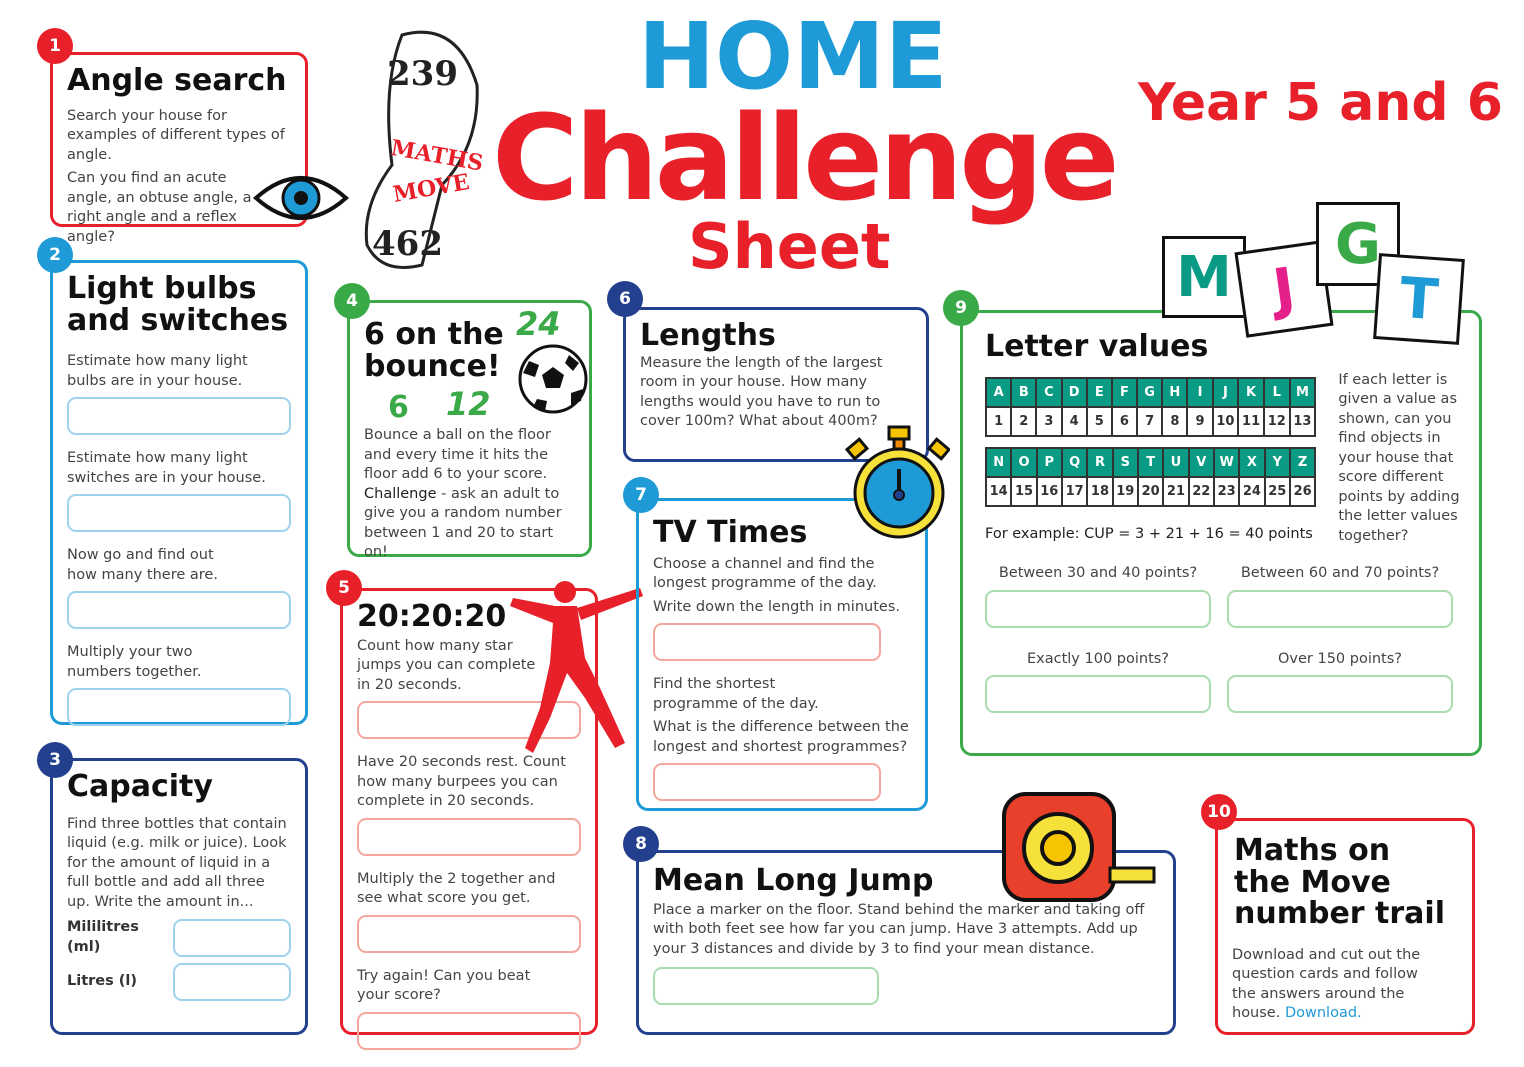 Image resolution: width=1524 pixels, height=1067 pixels. What do you see at coordinates (1099, 392) in the screenshot?
I see `letter-cell: E` at bounding box center [1099, 392].